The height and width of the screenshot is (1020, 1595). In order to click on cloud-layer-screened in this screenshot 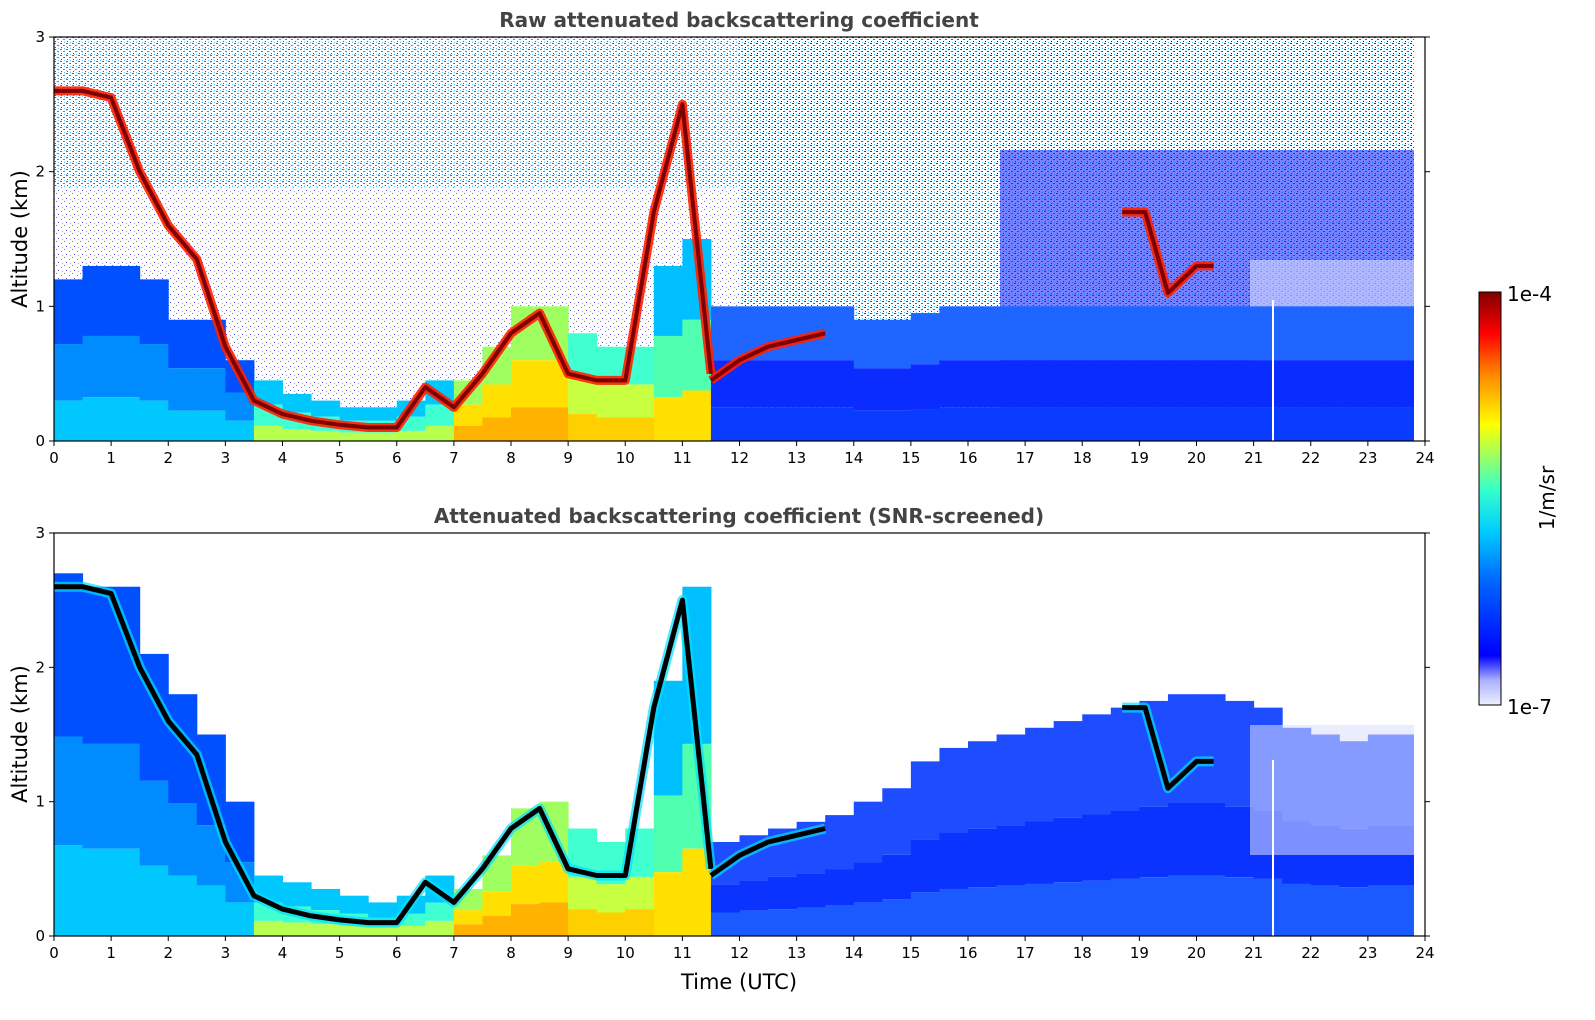, I will do `click(1168, 748)`.